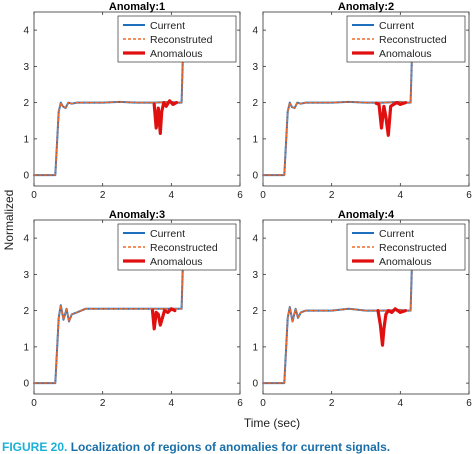  Describe the element at coordinates (366, 215) in the screenshot. I see `panel-title: Anomaly:4` at that location.